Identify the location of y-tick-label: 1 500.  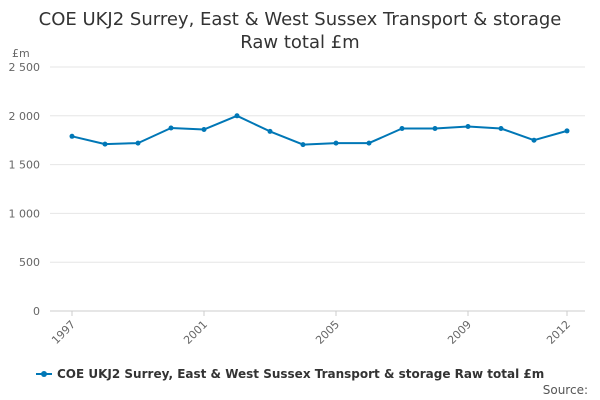
(25, 165).